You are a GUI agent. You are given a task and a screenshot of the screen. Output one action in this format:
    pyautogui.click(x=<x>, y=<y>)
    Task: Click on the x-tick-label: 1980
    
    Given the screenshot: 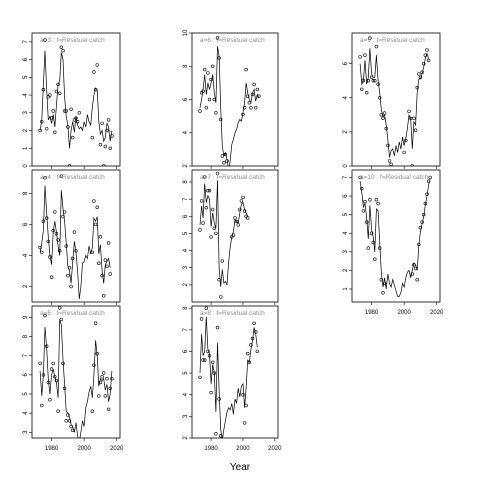 What is the action you would take?
    pyautogui.click(x=52, y=449)
    